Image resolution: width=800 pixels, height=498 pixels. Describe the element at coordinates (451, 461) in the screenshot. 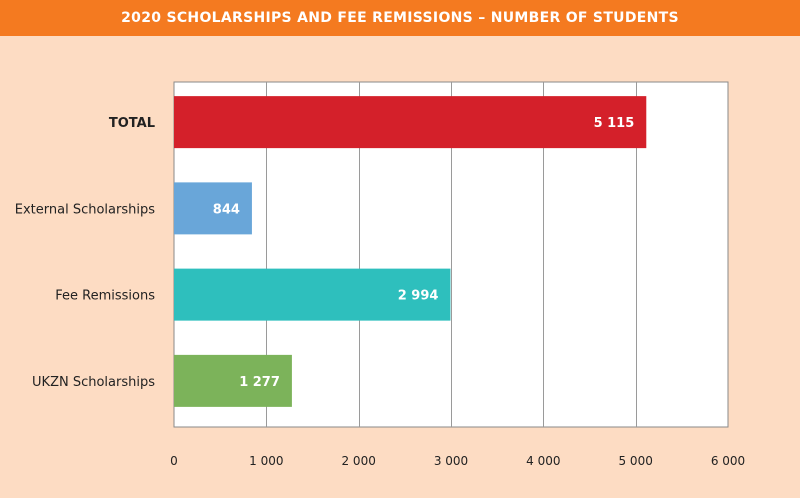

I see `x-tick-label: 3 000` at that location.